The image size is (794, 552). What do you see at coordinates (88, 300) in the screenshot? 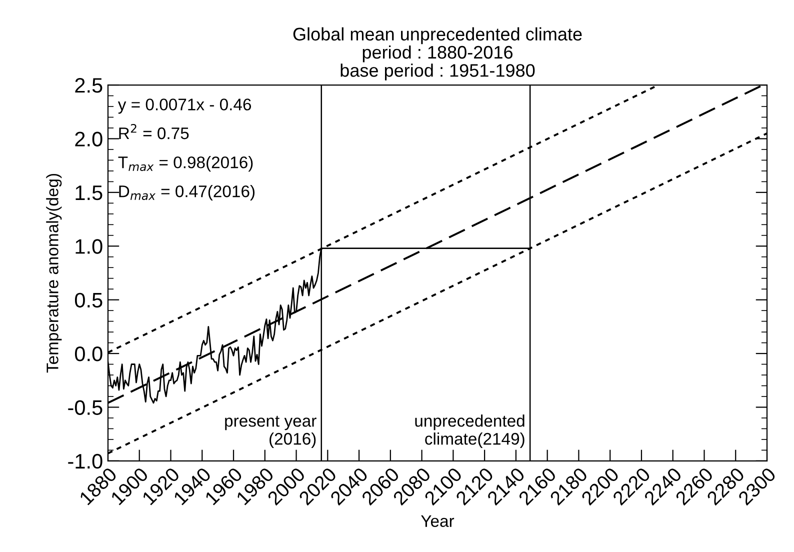
I see `y-tick-label: 0.5` at bounding box center [88, 300].